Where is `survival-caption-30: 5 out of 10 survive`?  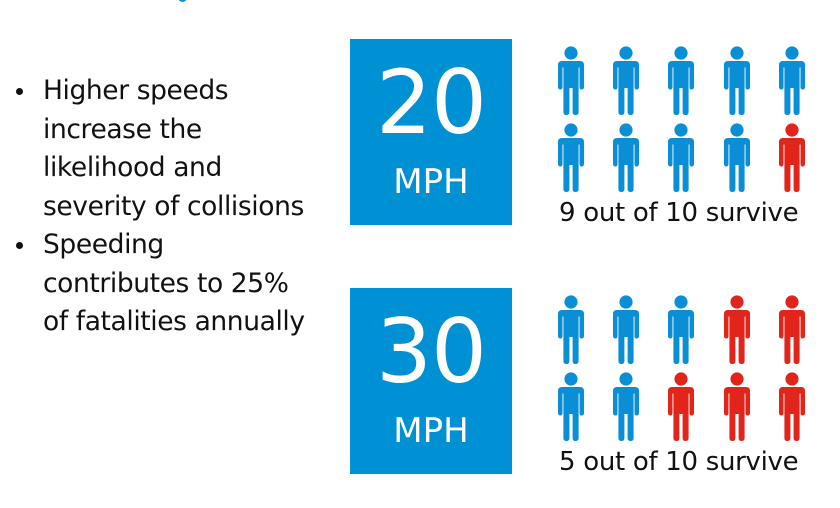
survival-caption-30: 5 out of 10 survive is located at coordinates (679, 462).